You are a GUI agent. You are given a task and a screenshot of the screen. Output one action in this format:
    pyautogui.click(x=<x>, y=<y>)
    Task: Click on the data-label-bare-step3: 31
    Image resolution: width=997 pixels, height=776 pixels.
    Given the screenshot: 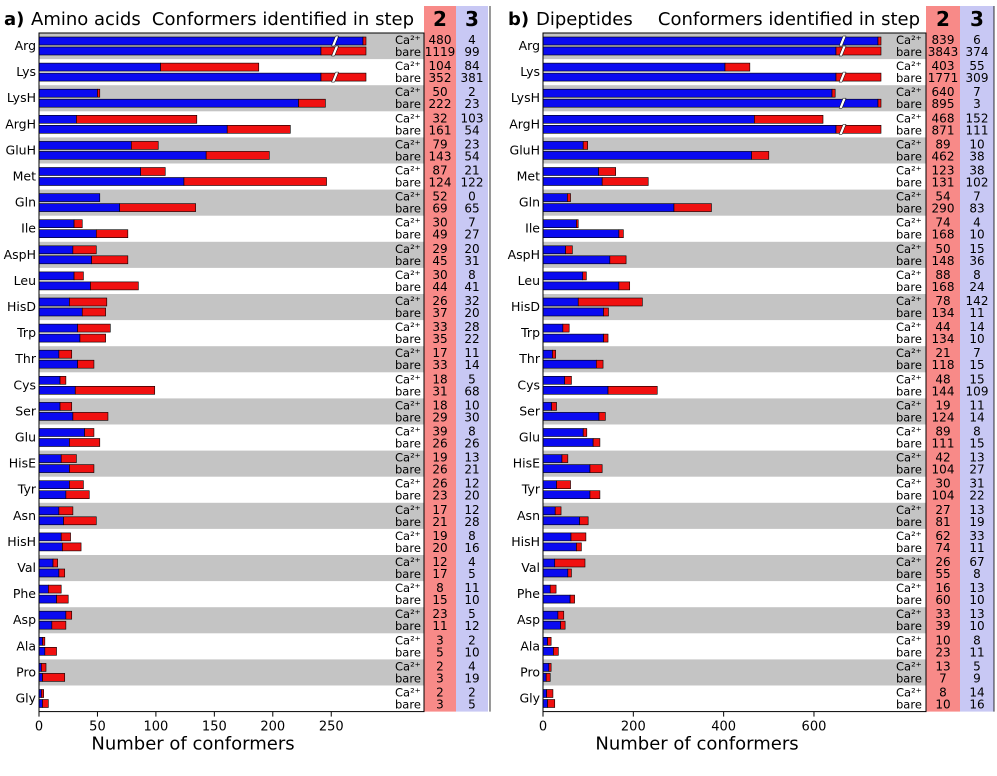 What is the action you would take?
    pyautogui.click(x=471, y=261)
    